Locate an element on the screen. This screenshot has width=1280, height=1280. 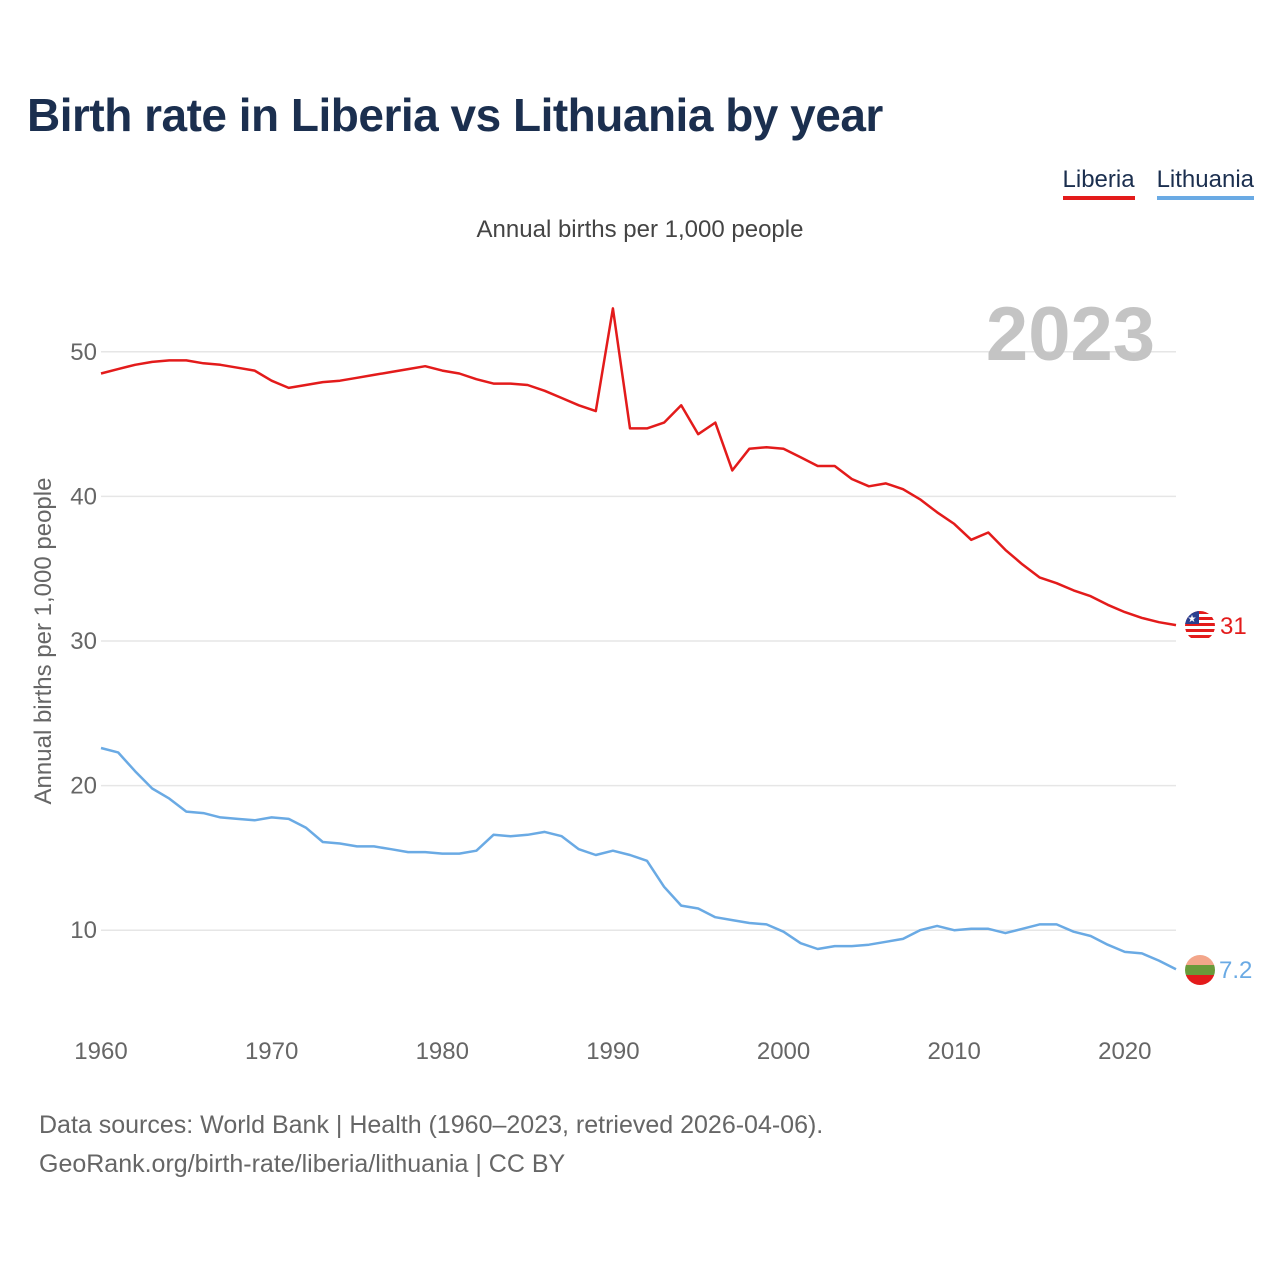
y-tick-label: 20 is located at coordinates (83, 786).